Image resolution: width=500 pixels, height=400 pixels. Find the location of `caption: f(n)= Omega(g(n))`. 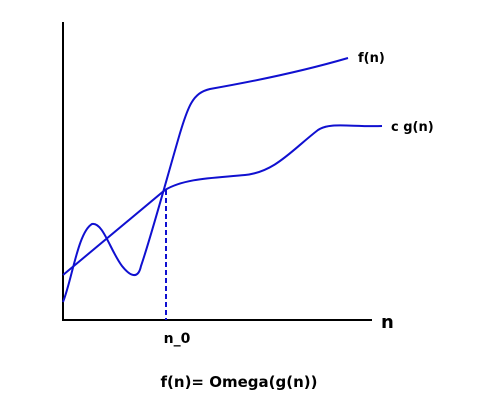

caption: f(n)= Omega(g(n)) is located at coordinates (239, 382).